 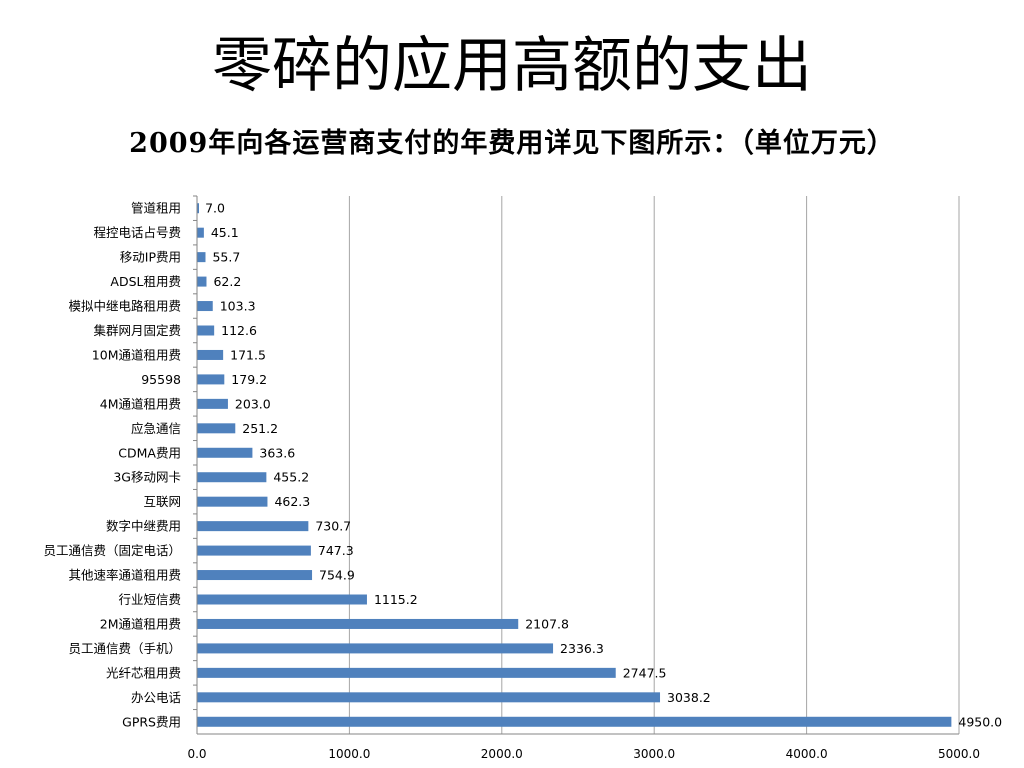 What do you see at coordinates (149, 452) in the screenshot?
I see `category-label: CDMA费用` at bounding box center [149, 452].